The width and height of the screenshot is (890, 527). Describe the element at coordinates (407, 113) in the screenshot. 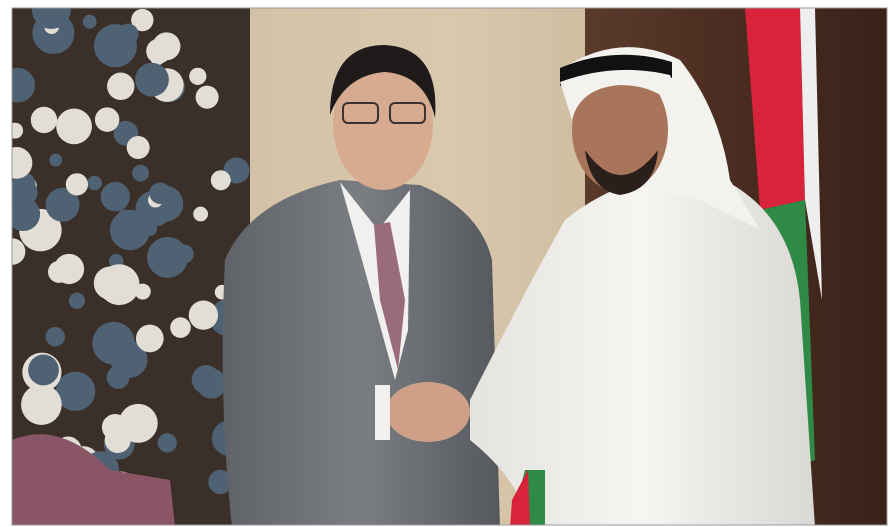

I see `glasses-right` at that location.